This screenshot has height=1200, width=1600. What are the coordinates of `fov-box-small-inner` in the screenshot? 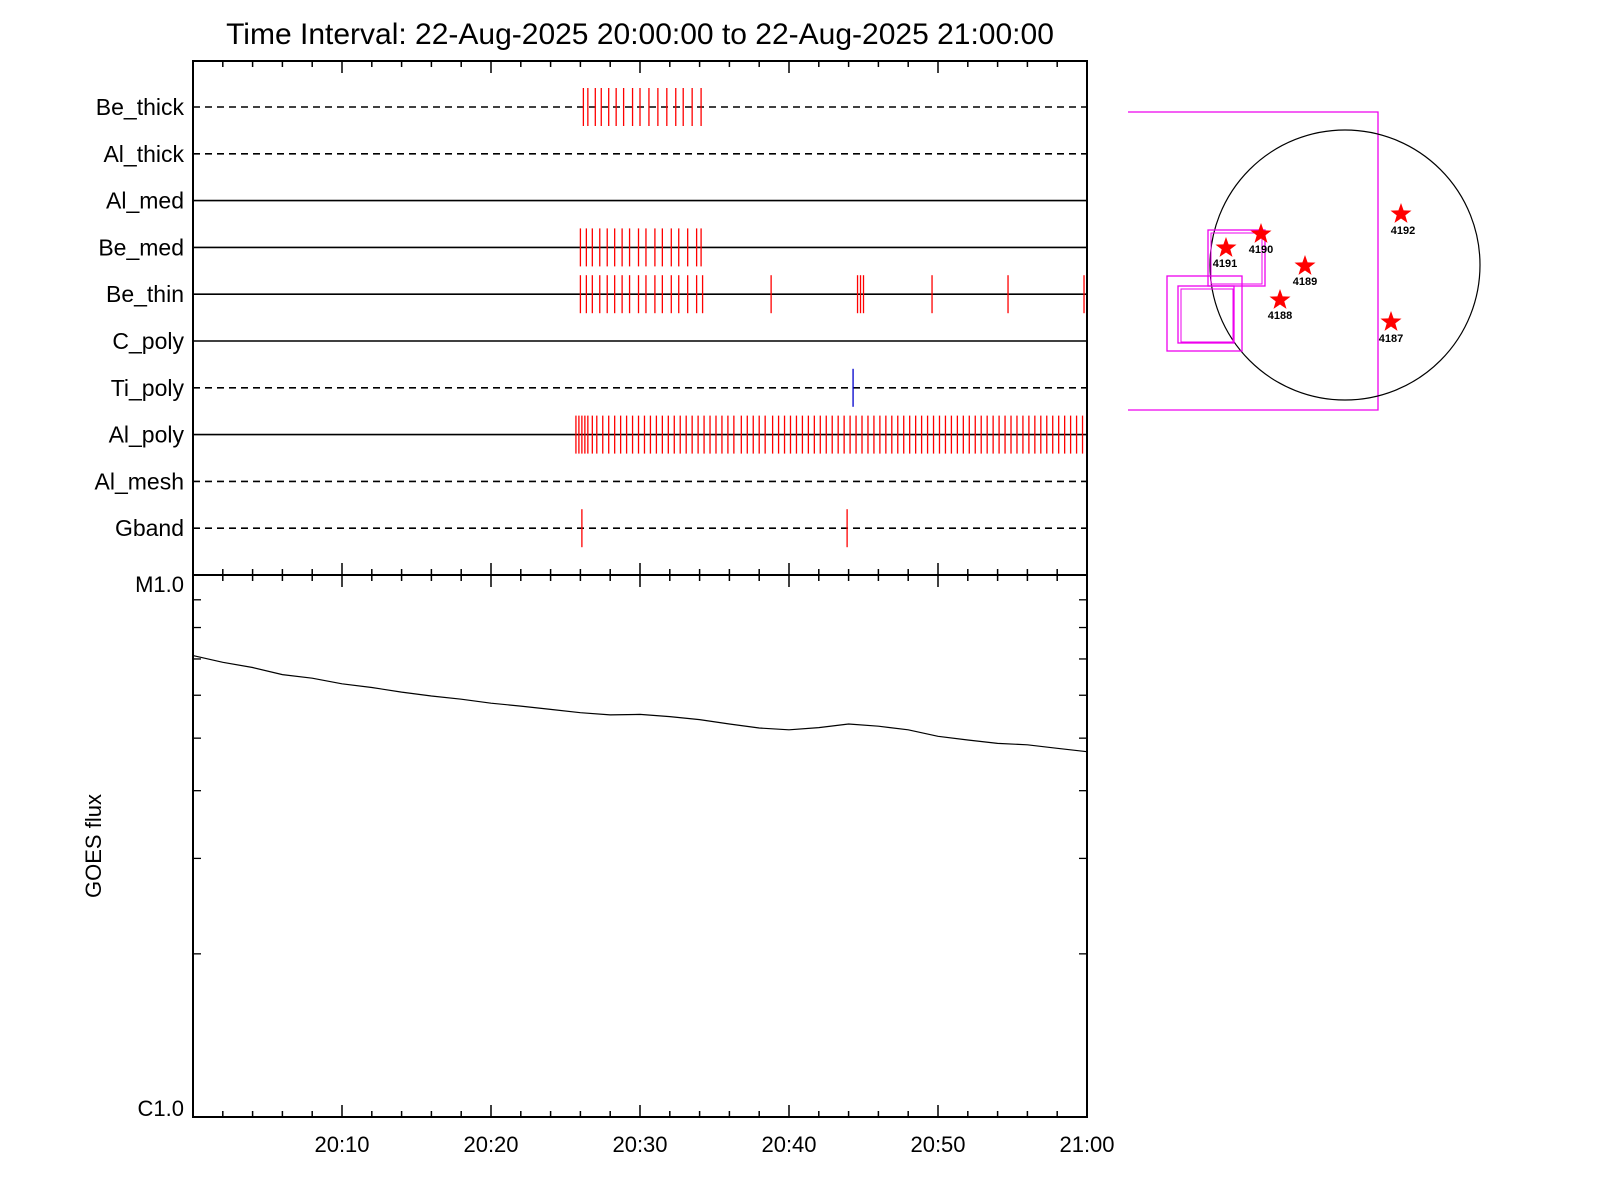 It's located at (1206, 314).